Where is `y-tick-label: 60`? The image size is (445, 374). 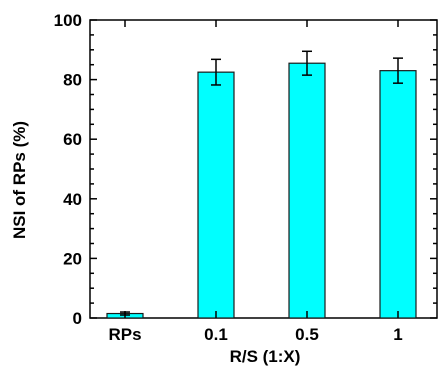 y-tick-label: 60 is located at coordinates (72, 139).